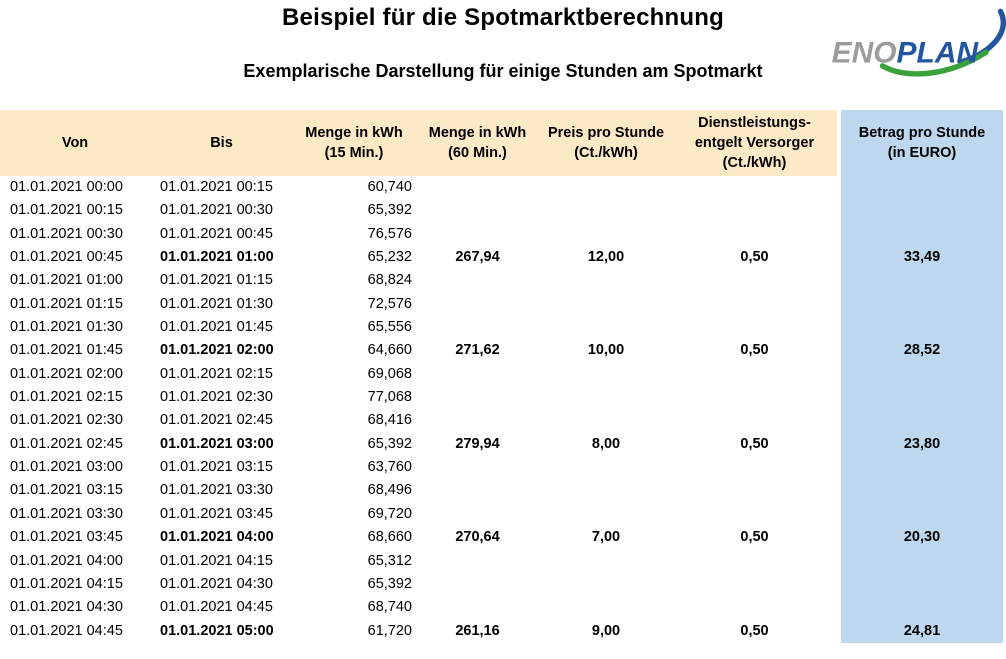  I want to click on cell-von: 01.01.2021 03:00, so click(66, 467).